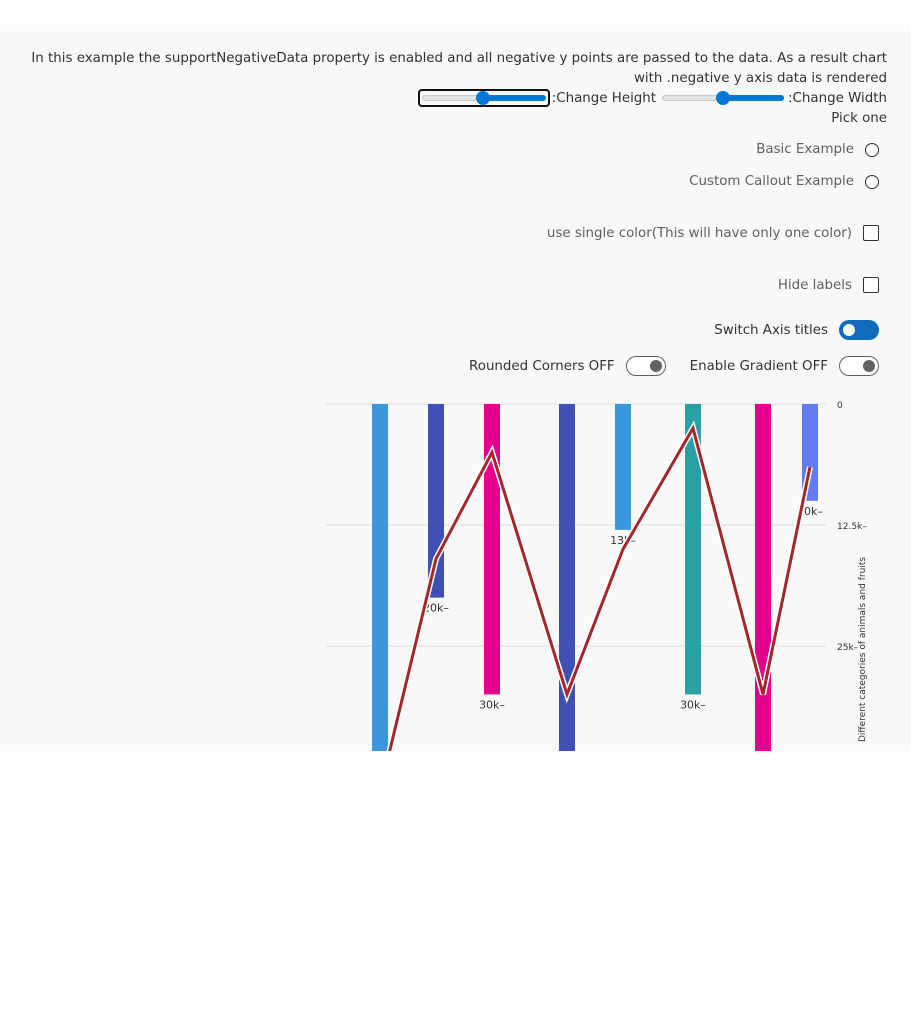 The height and width of the screenshot is (1033, 911). What do you see at coordinates (814, 285) in the screenshot?
I see `hide-labels-label: Hide labels` at bounding box center [814, 285].